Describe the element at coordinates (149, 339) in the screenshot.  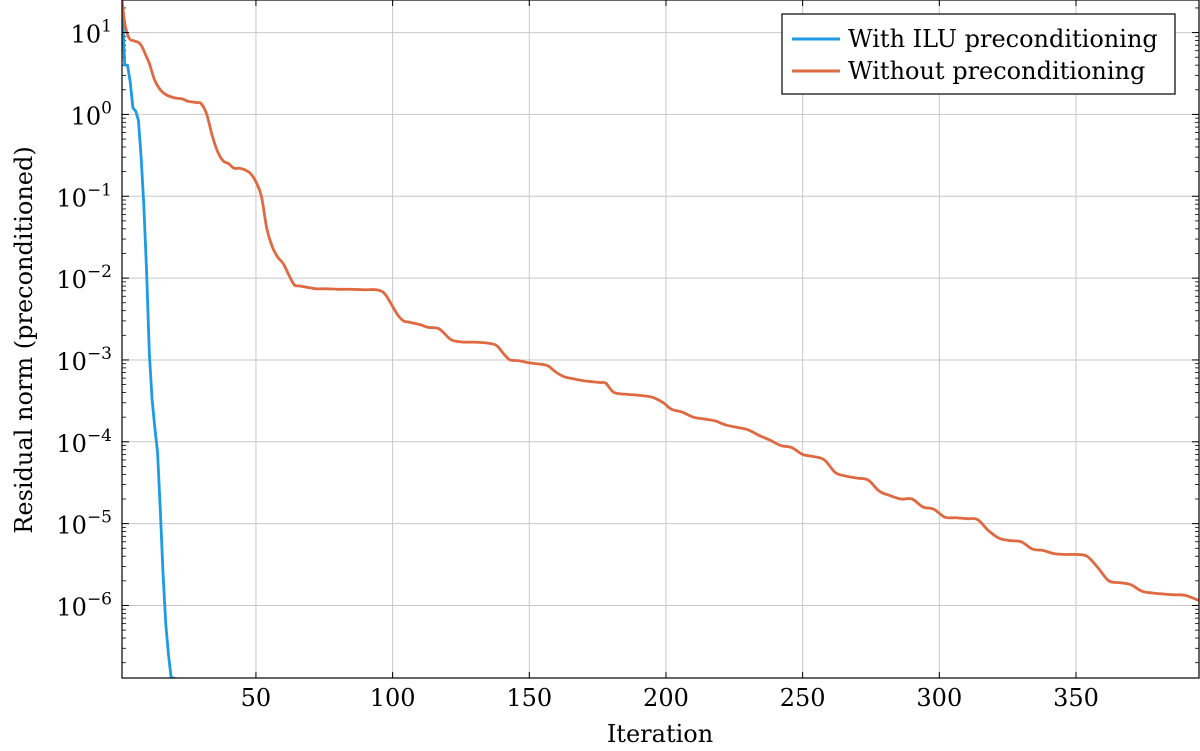
I see `series-line-ilu` at that location.